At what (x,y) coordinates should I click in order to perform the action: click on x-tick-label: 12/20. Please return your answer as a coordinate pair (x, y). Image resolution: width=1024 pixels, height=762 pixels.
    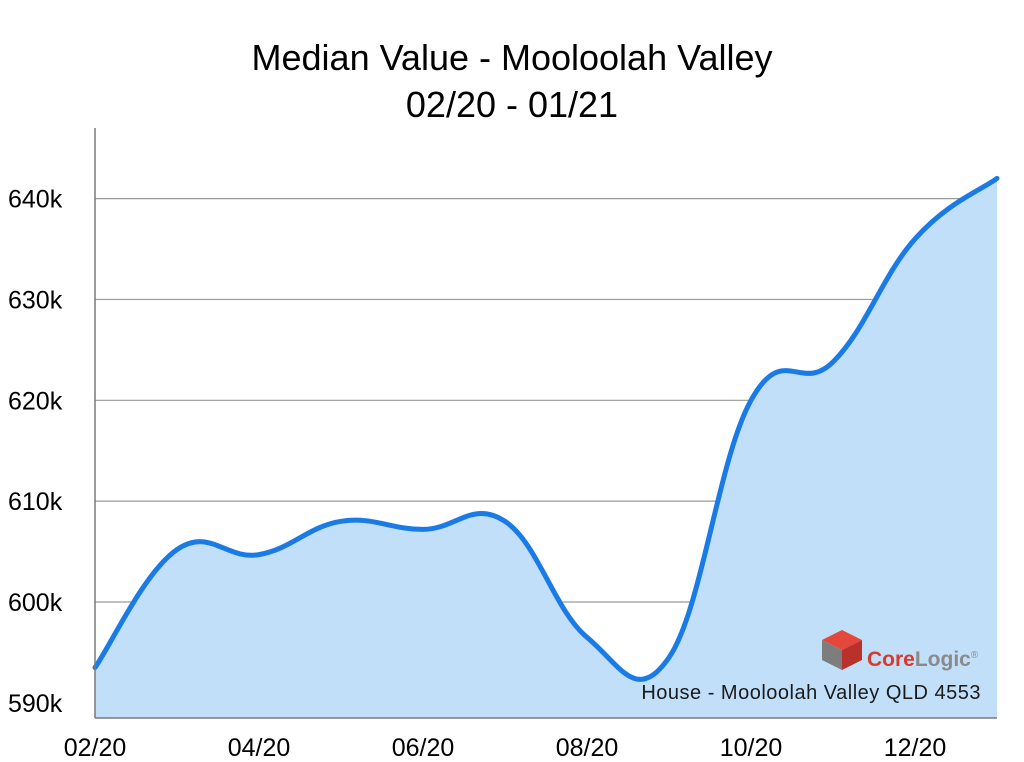
    Looking at the image, I should click on (915, 748).